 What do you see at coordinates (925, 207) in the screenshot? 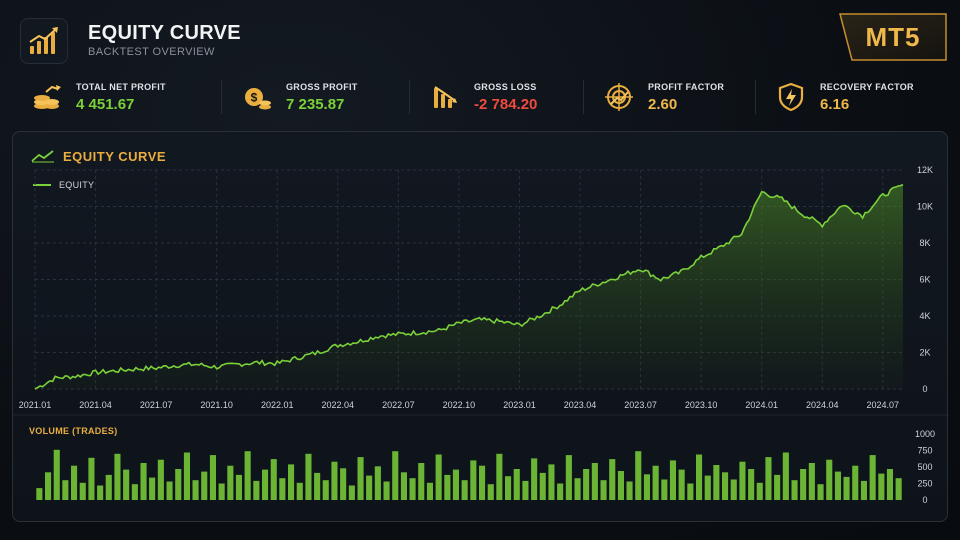
I see `y-tick-label: 10K` at bounding box center [925, 207].